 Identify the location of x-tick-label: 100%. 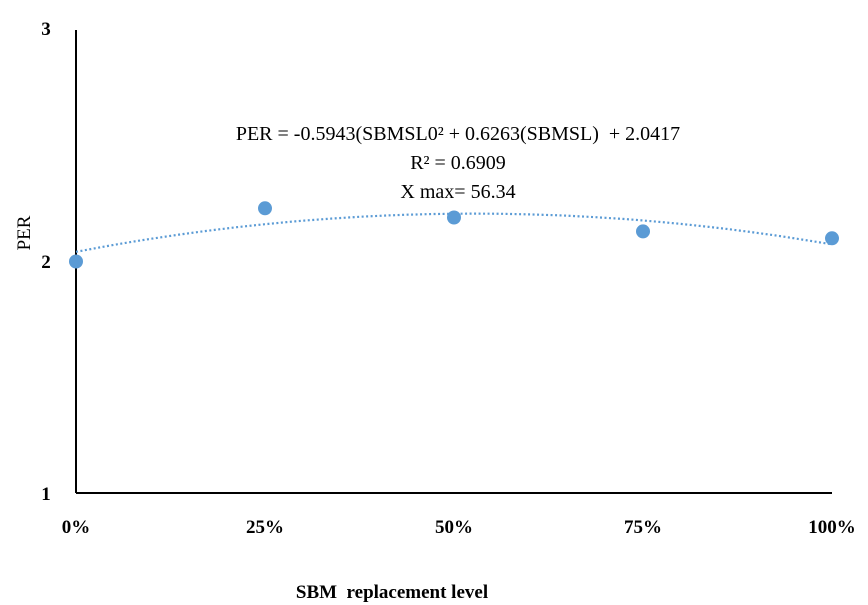
(832, 527).